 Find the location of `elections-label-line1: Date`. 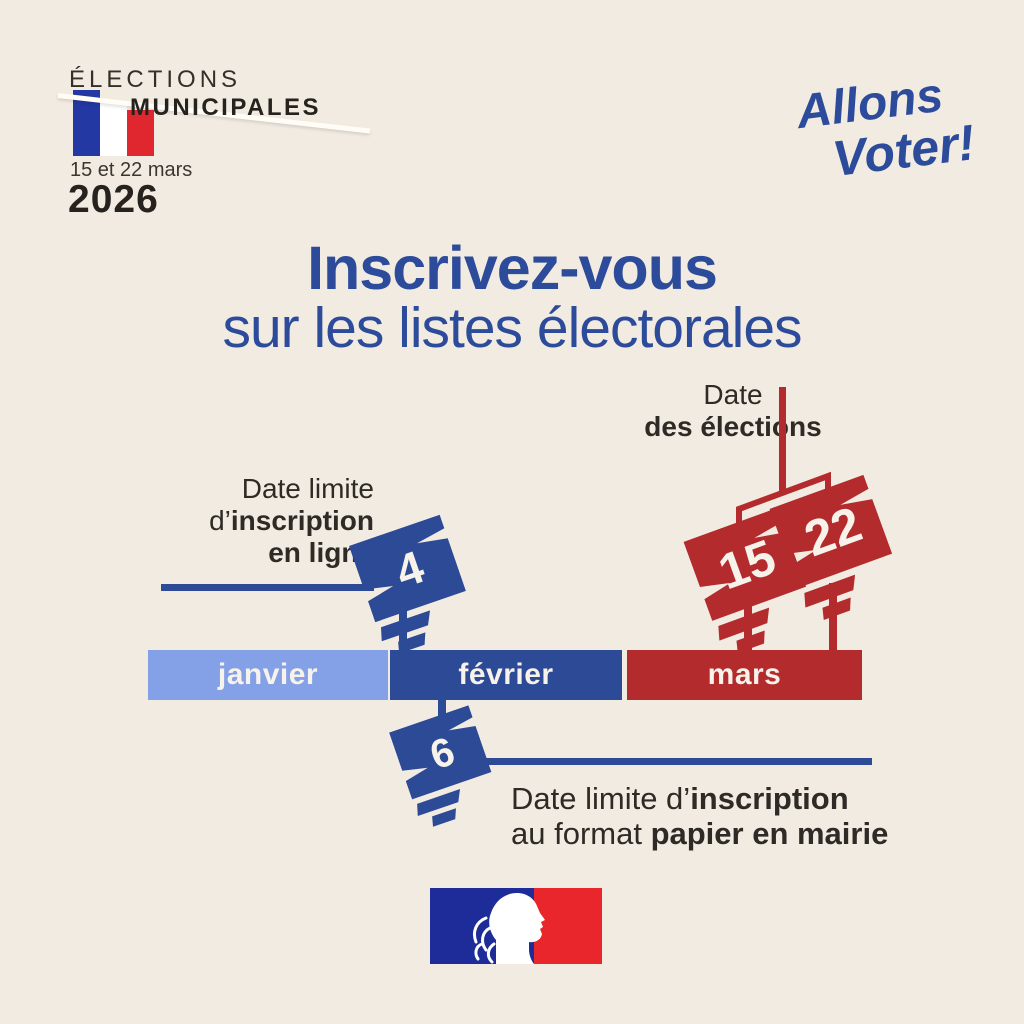

elections-label-line1: Date is located at coordinates (733, 394).